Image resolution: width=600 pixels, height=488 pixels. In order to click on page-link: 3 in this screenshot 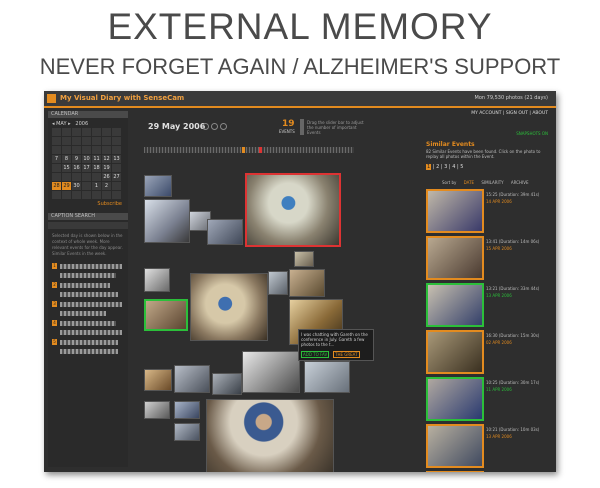, I will do `click(446, 167)`.